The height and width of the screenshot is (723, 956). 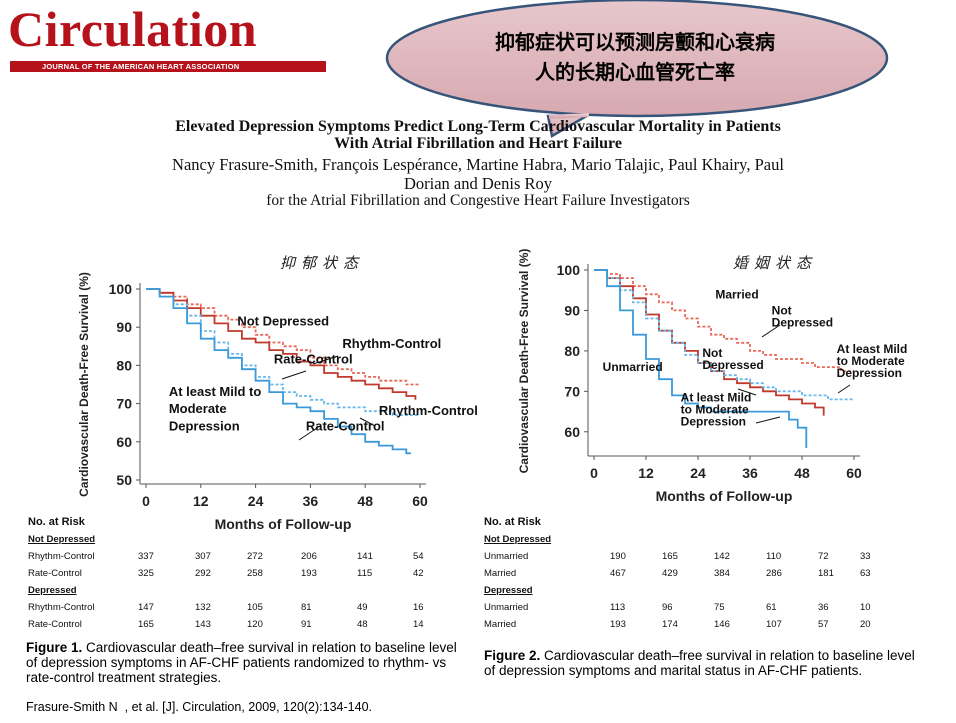 I want to click on risk-value: 96, so click(x=667, y=607).